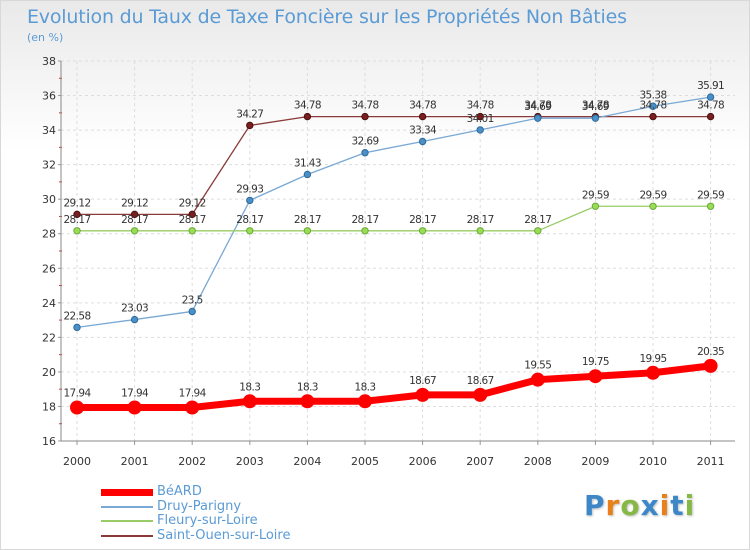 This screenshot has width=750, height=550. I want to click on y-tick-label: 30, so click(49, 199).